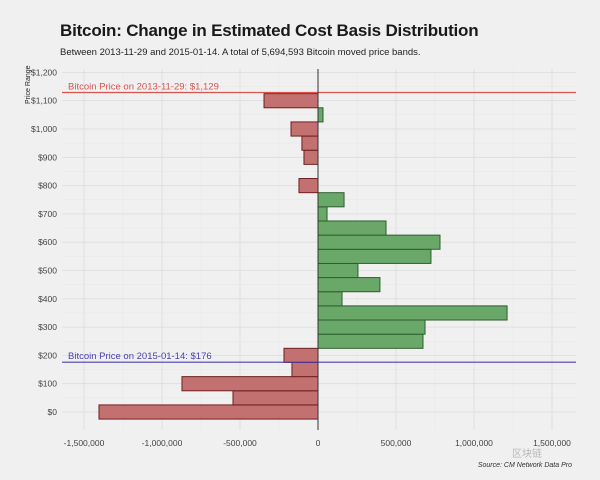 This screenshot has height=480, width=600. What do you see at coordinates (84, 443) in the screenshot?
I see `x-tick-label: -1,500,000` at bounding box center [84, 443].